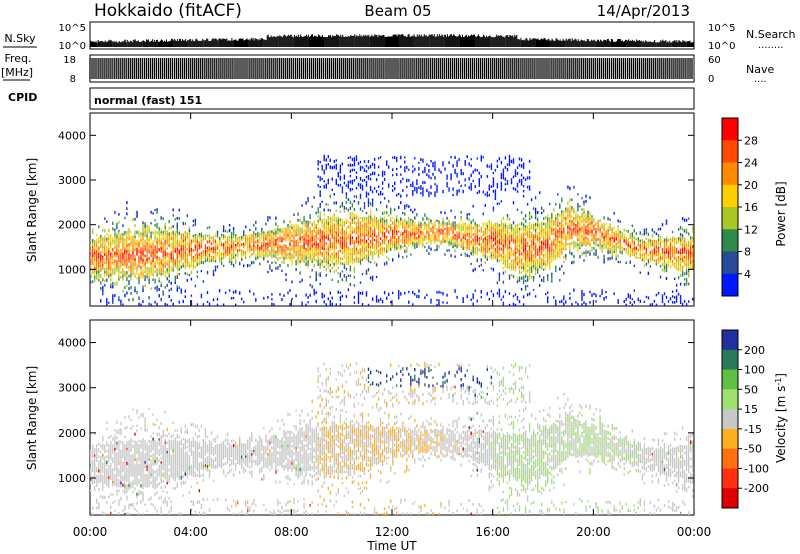 The width and height of the screenshot is (800, 554). Describe the element at coordinates (148, 100) in the screenshot. I see `cpid-text: normal (fast) 151` at that location.